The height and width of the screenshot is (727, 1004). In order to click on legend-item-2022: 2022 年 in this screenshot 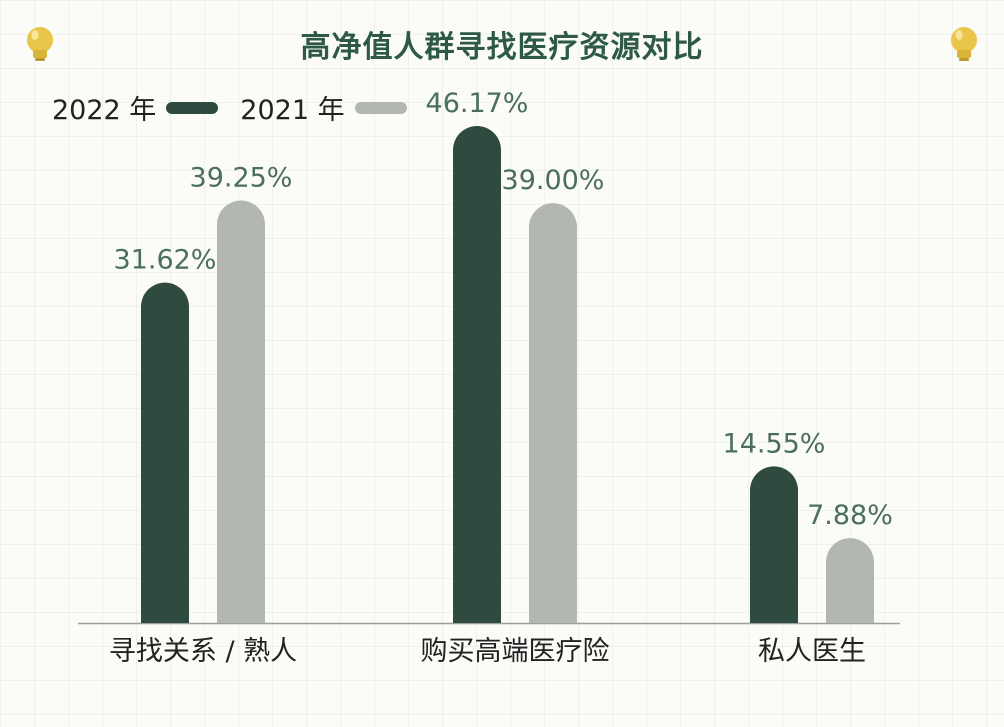, I will do `click(135, 107)`.